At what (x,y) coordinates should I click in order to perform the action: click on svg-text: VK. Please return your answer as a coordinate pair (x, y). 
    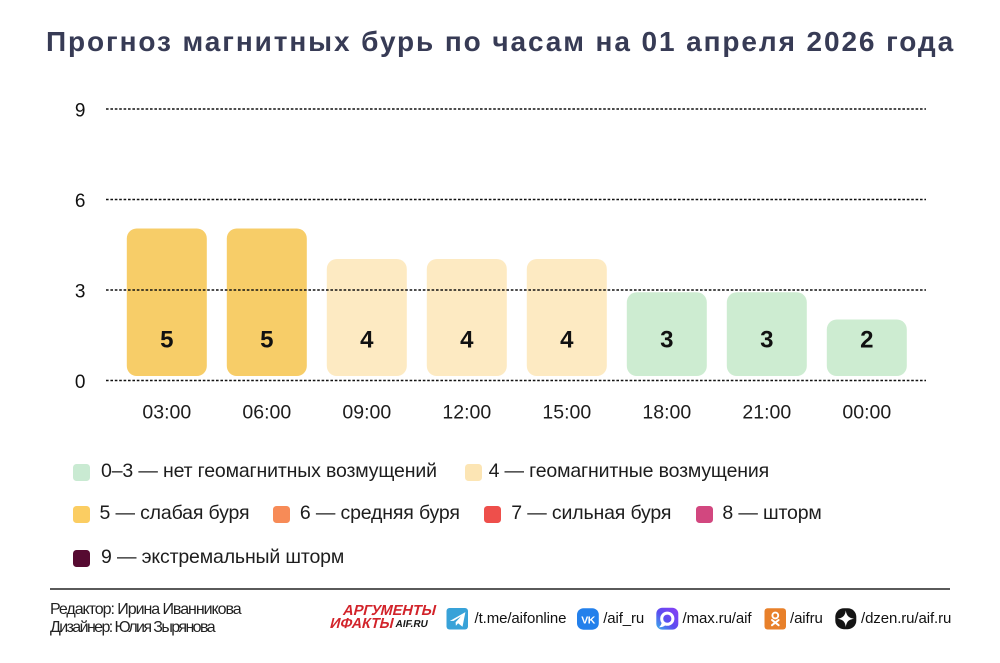
    Looking at the image, I should click on (588, 620).